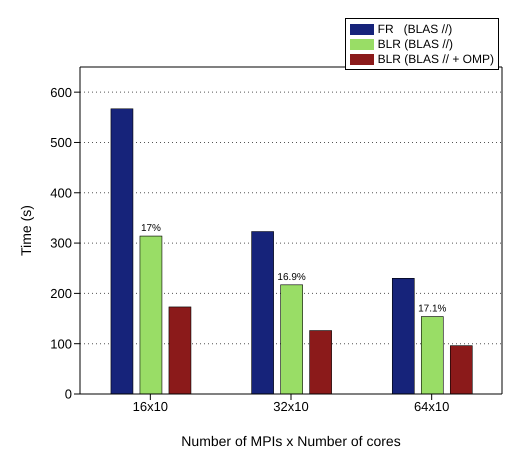 This screenshot has width=523, height=456. I want to click on legend-label: BLR (BLAS // + OMP), so click(436, 59).